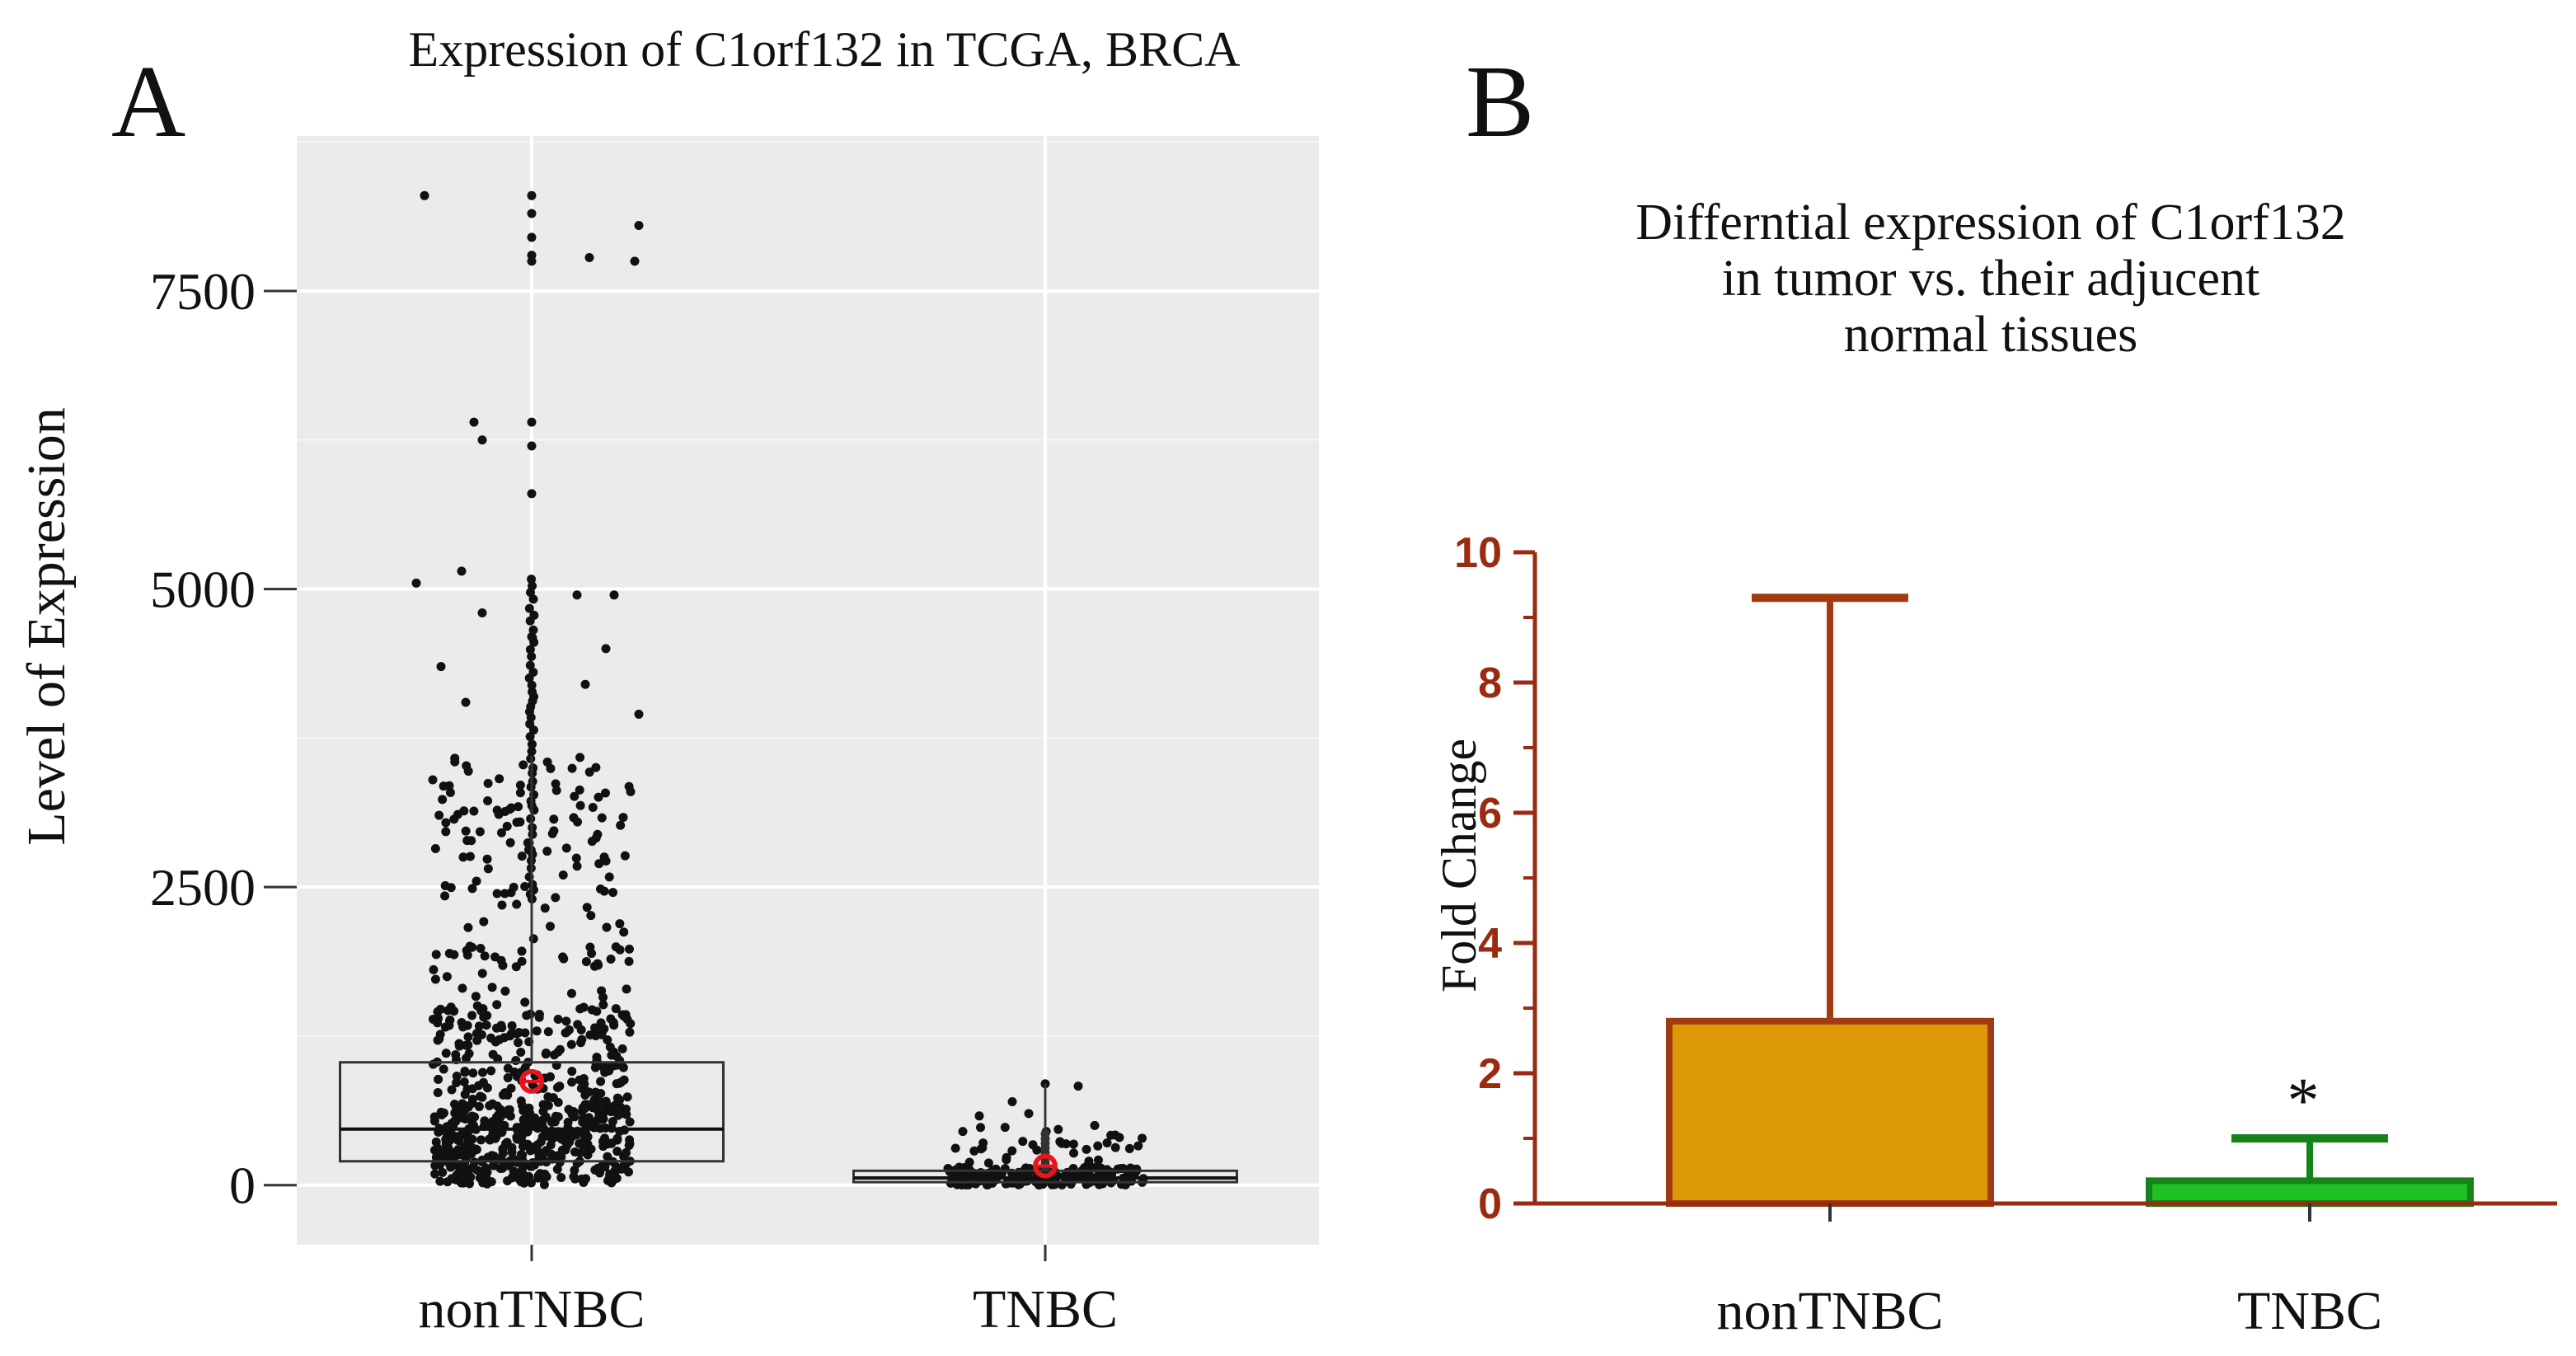 The width and height of the screenshot is (2576, 1356). What do you see at coordinates (1991, 279) in the screenshot?
I see `panel-b-title-line-2: in tumor vs. their adjucent` at bounding box center [1991, 279].